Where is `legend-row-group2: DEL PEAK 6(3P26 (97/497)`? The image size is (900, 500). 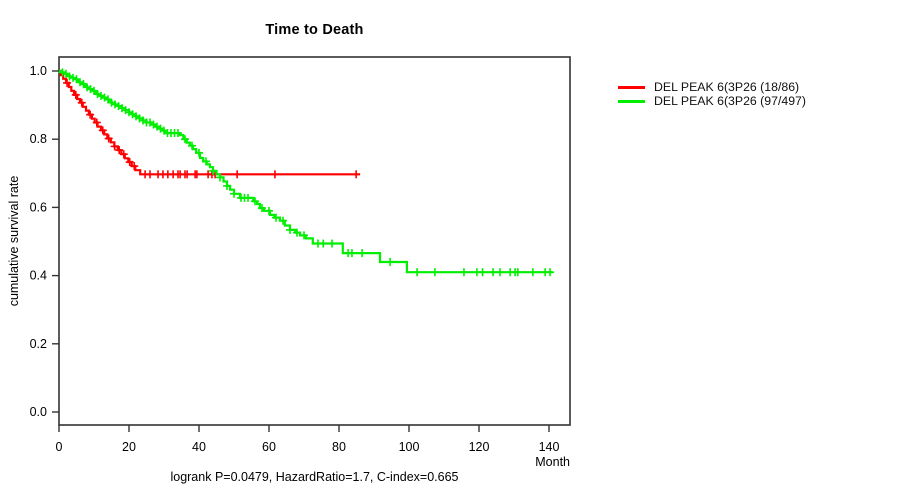
legend-row-group2: DEL PEAK 6(3P26 (97/497) is located at coordinates (712, 101).